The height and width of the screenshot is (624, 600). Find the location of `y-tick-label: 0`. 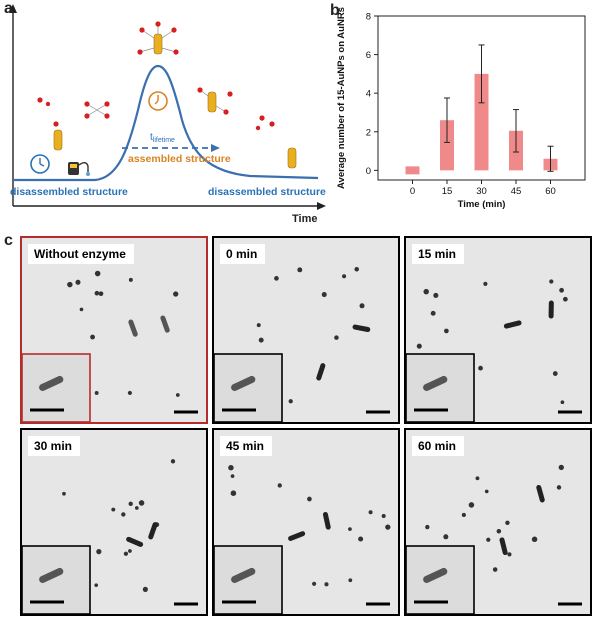

y-tick-label: 0 is located at coordinates (368, 171).